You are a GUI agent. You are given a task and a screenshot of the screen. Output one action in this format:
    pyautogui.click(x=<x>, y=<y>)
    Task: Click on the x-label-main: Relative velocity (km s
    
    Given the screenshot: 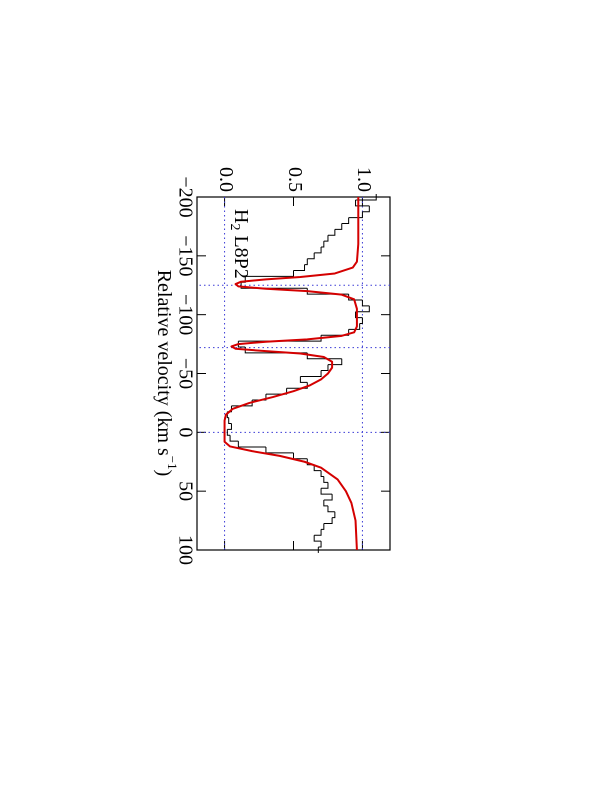 What is the action you would take?
    pyautogui.click(x=164, y=363)
    